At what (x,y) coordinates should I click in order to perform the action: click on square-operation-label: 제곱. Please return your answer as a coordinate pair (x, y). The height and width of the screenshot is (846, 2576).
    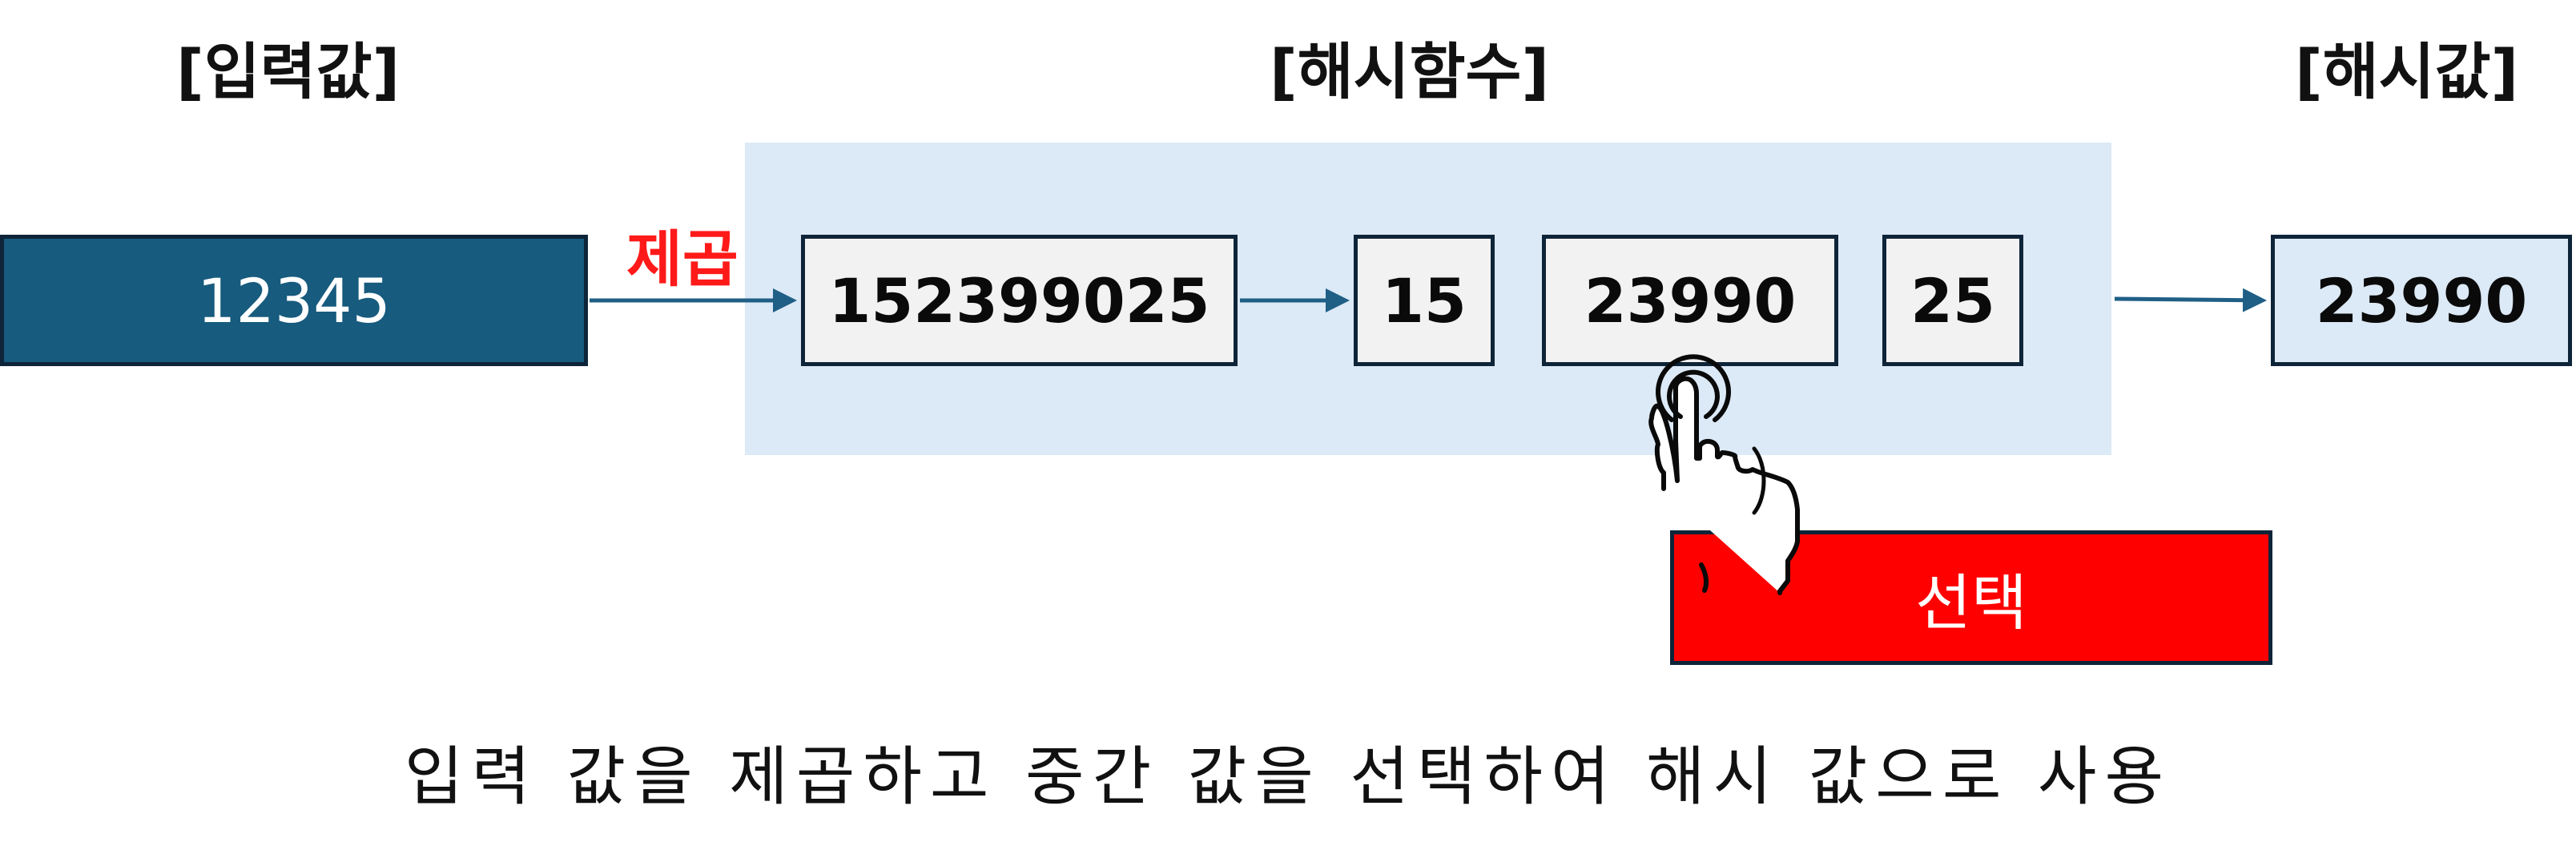
    Looking at the image, I should click on (682, 259).